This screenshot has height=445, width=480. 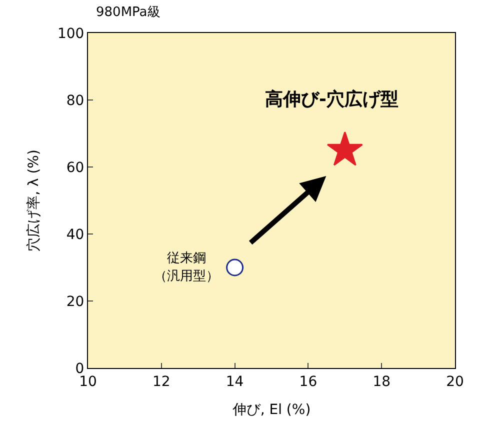 I want to click on y-tick-label: 20, so click(x=75, y=302).